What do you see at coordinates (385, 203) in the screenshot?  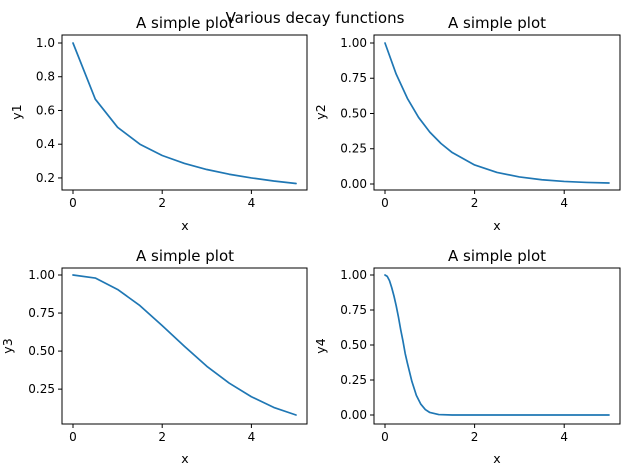 I see `subplot-2-xtick-label: 0` at bounding box center [385, 203].